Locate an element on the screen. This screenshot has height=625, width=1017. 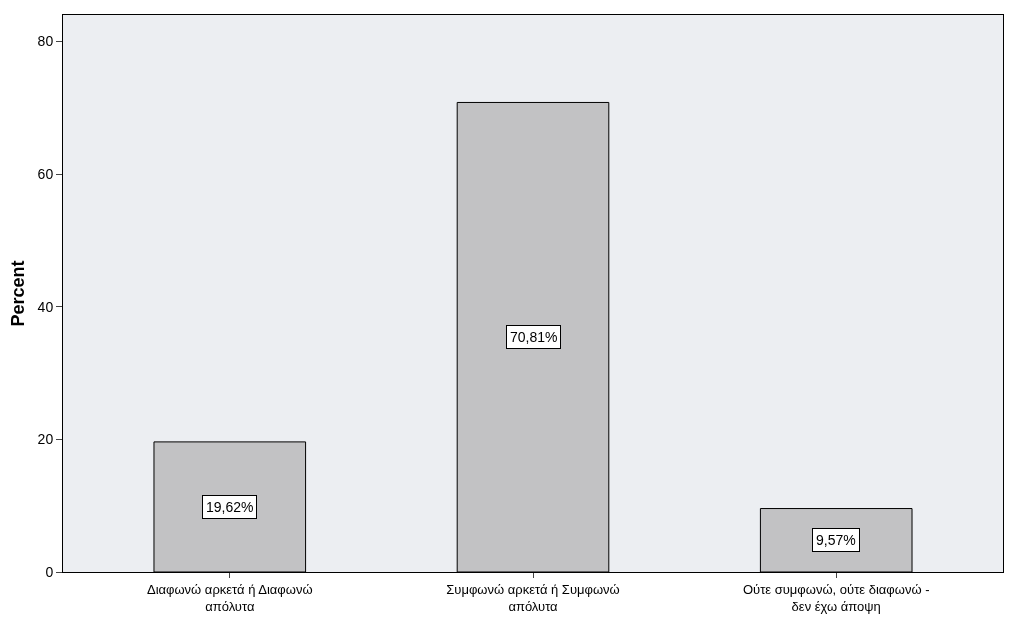
x-tick-label: Διαφωνώ αρκετά ή Διαφωνώ απόλυτα is located at coordinates (229, 597).